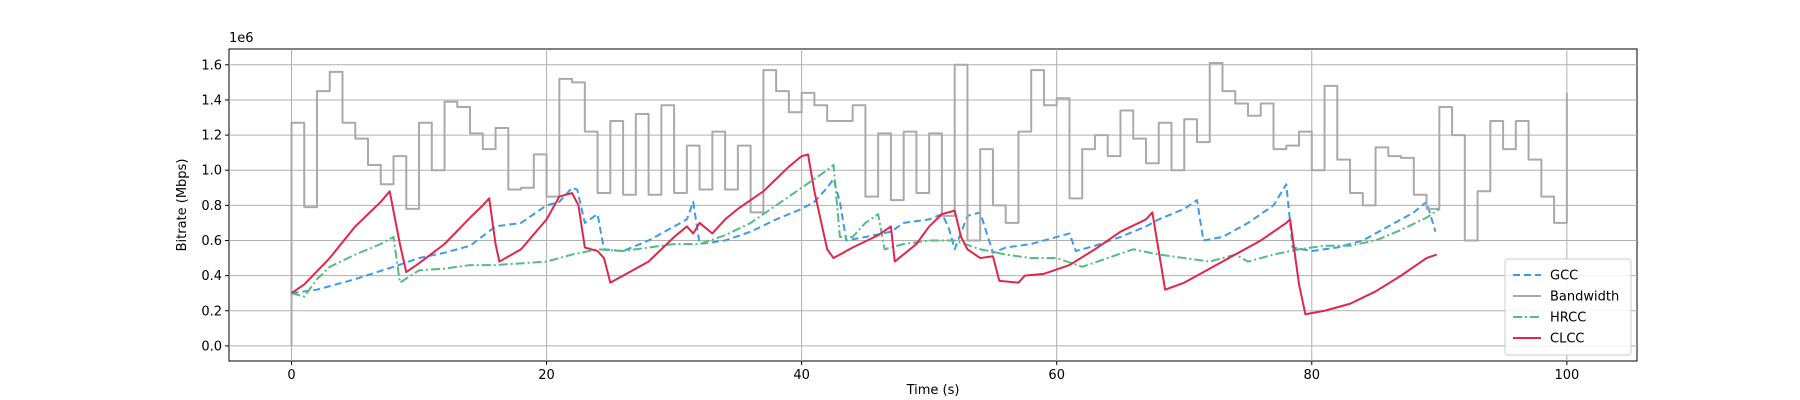 The height and width of the screenshot is (400, 1800). Describe the element at coordinates (1567, 339) in the screenshot. I see `legend-label: CLCC` at that location.